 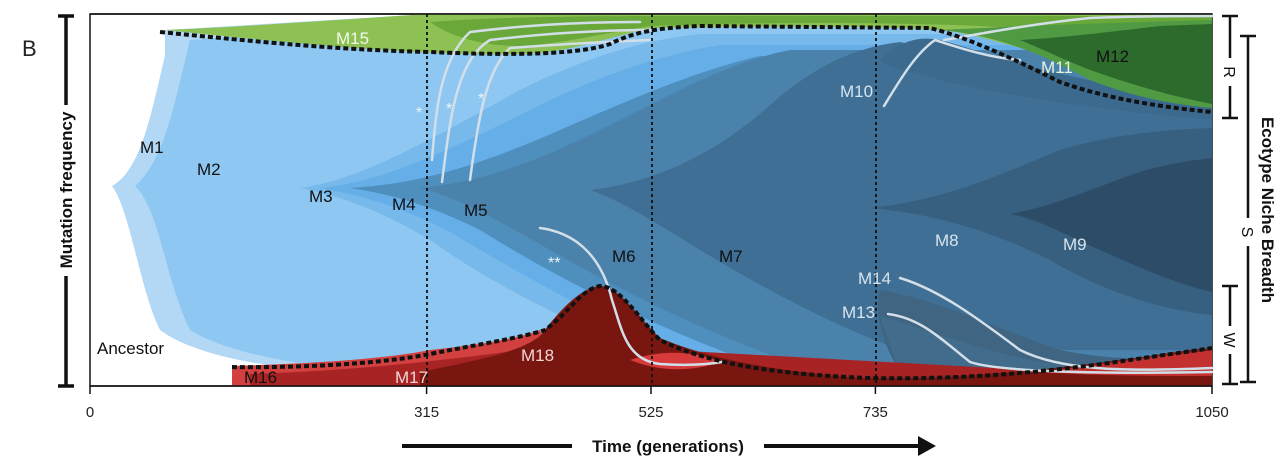 I want to click on bracket-R-label: R, so click(x=1228, y=72).